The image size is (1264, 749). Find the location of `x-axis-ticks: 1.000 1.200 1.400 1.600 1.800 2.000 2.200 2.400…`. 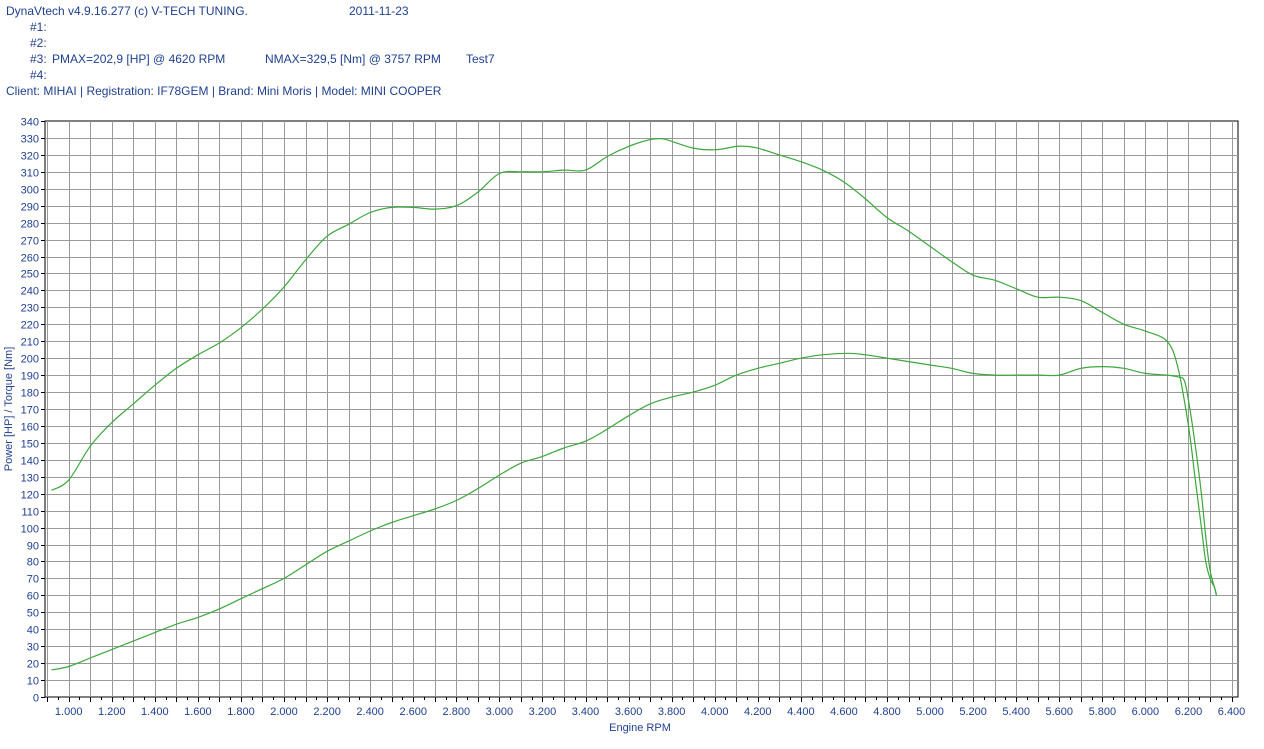

x-axis-ticks: 1.000 1.200 1.400 1.600 1.800 2.000 2.200 2.400… is located at coordinates (646, 707).